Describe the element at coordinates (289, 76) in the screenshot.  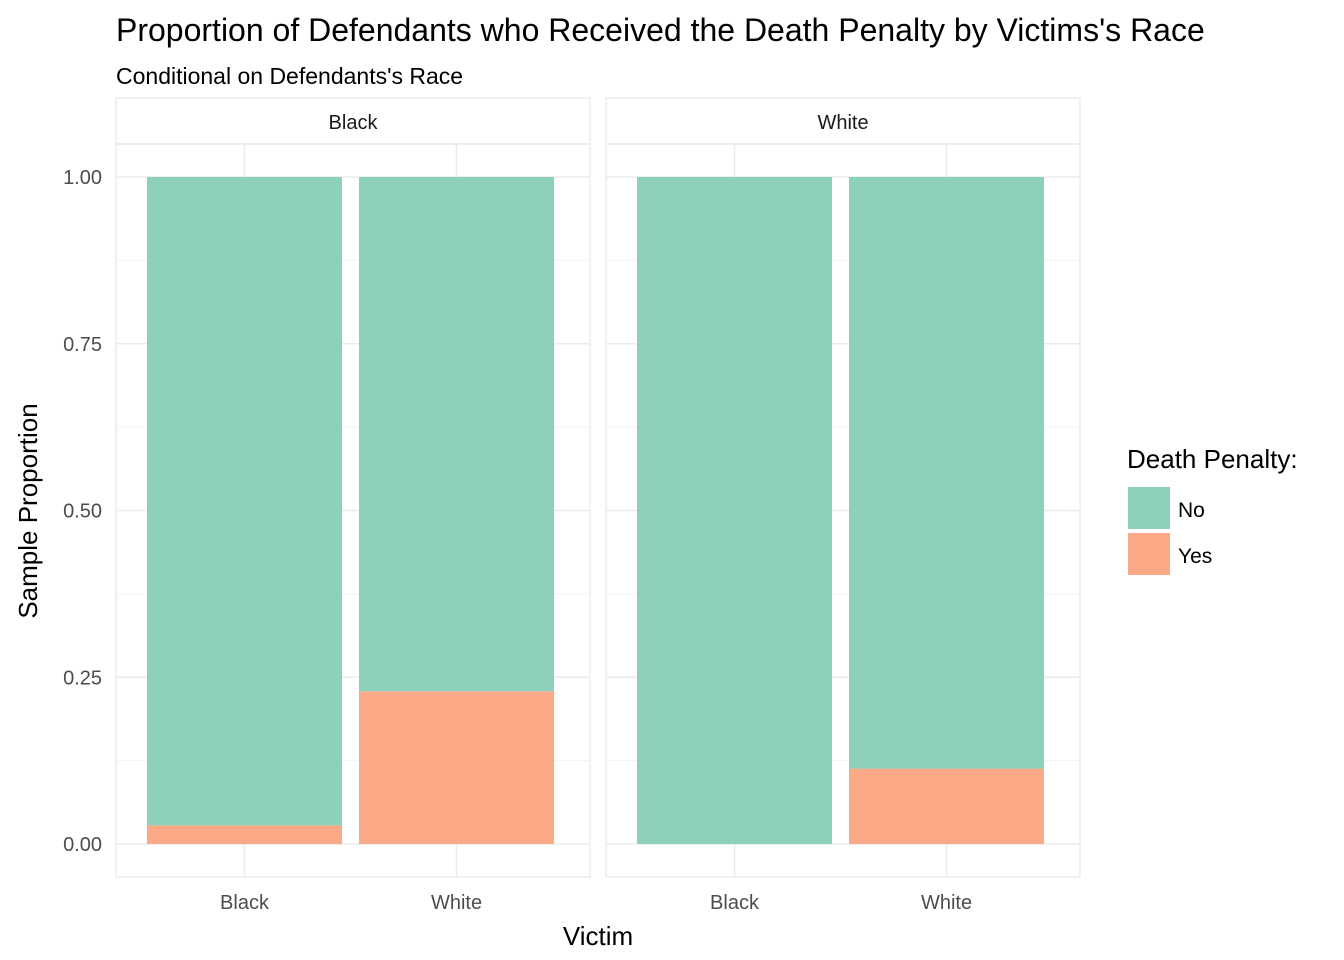
I see `chart-subtitle: Conditional on Defendants's Race` at that location.